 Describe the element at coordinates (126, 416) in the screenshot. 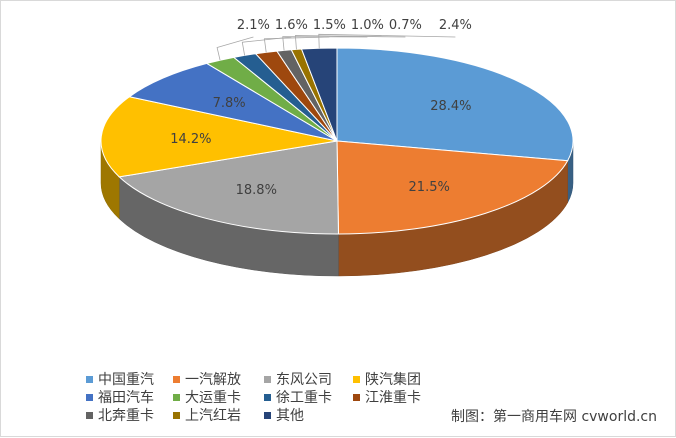

I see `legend-label: 北奔重卡` at that location.